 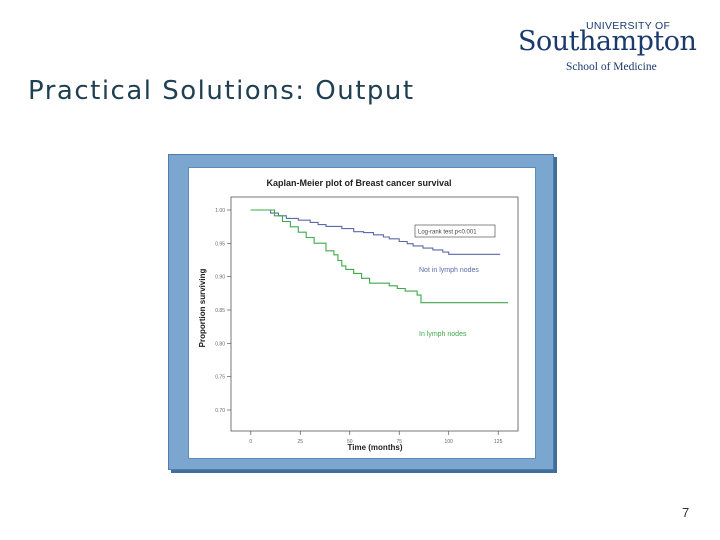 What do you see at coordinates (686, 512) in the screenshot?
I see `page-number: 7` at bounding box center [686, 512].